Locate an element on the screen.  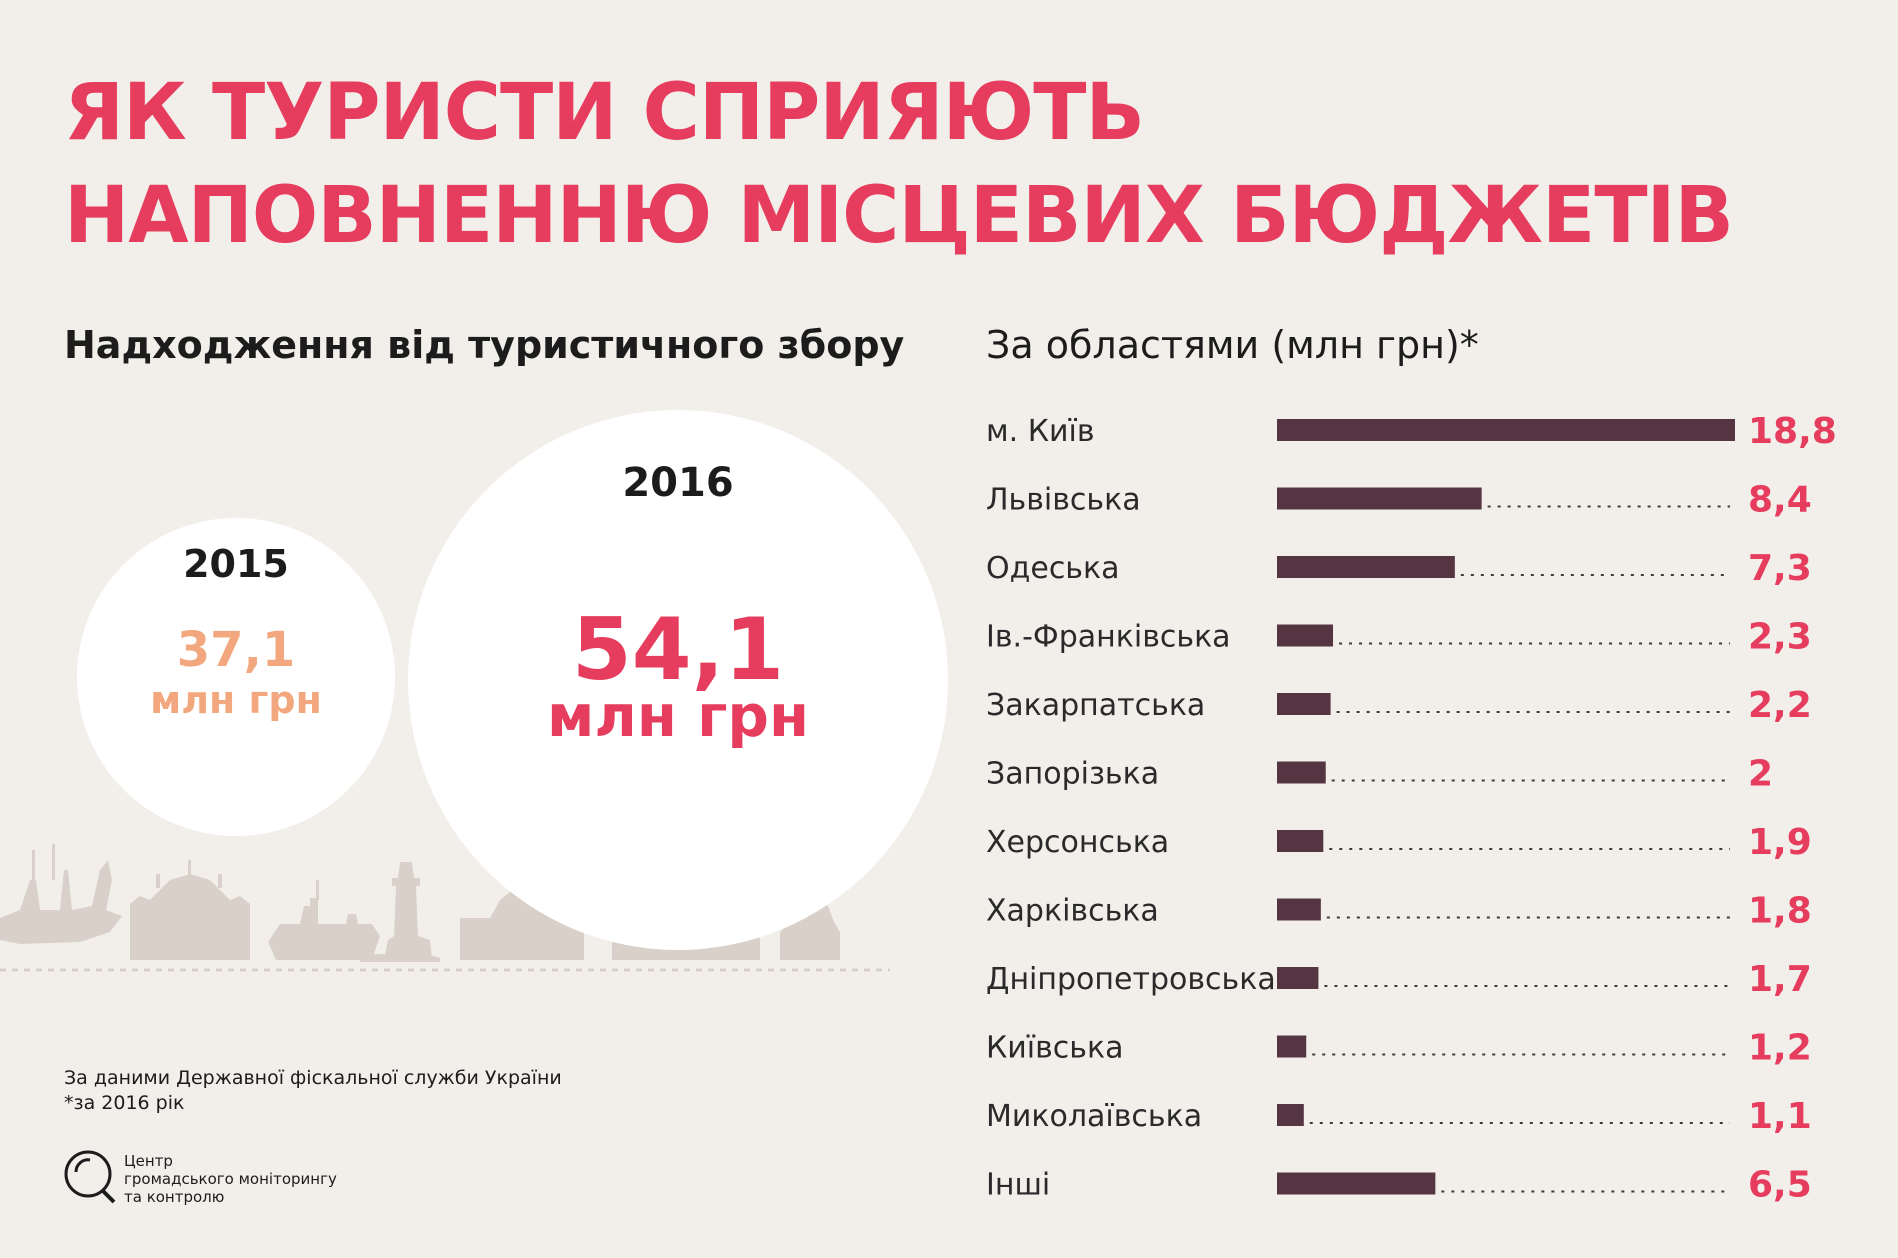
bar-value-label: 2,2 is located at coordinates (1780, 705).